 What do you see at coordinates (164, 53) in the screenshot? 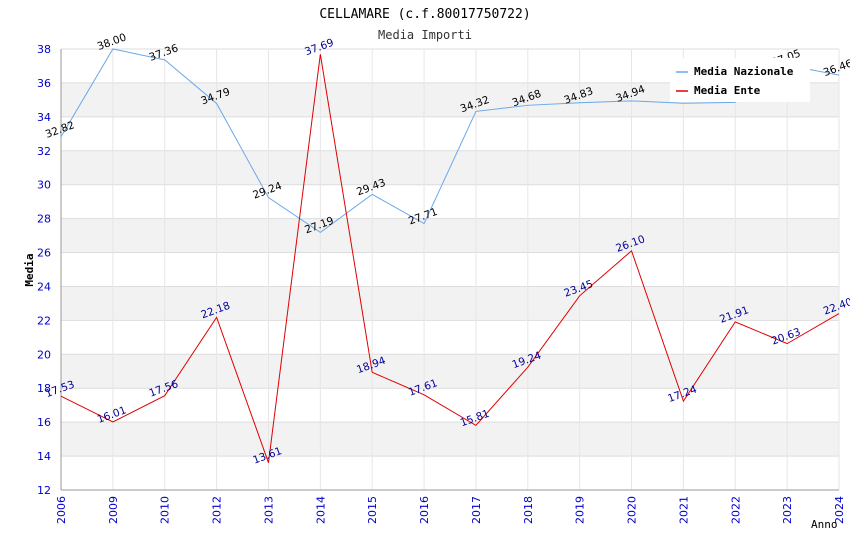
I see `data-label-nazionale: 37.36` at bounding box center [164, 53].